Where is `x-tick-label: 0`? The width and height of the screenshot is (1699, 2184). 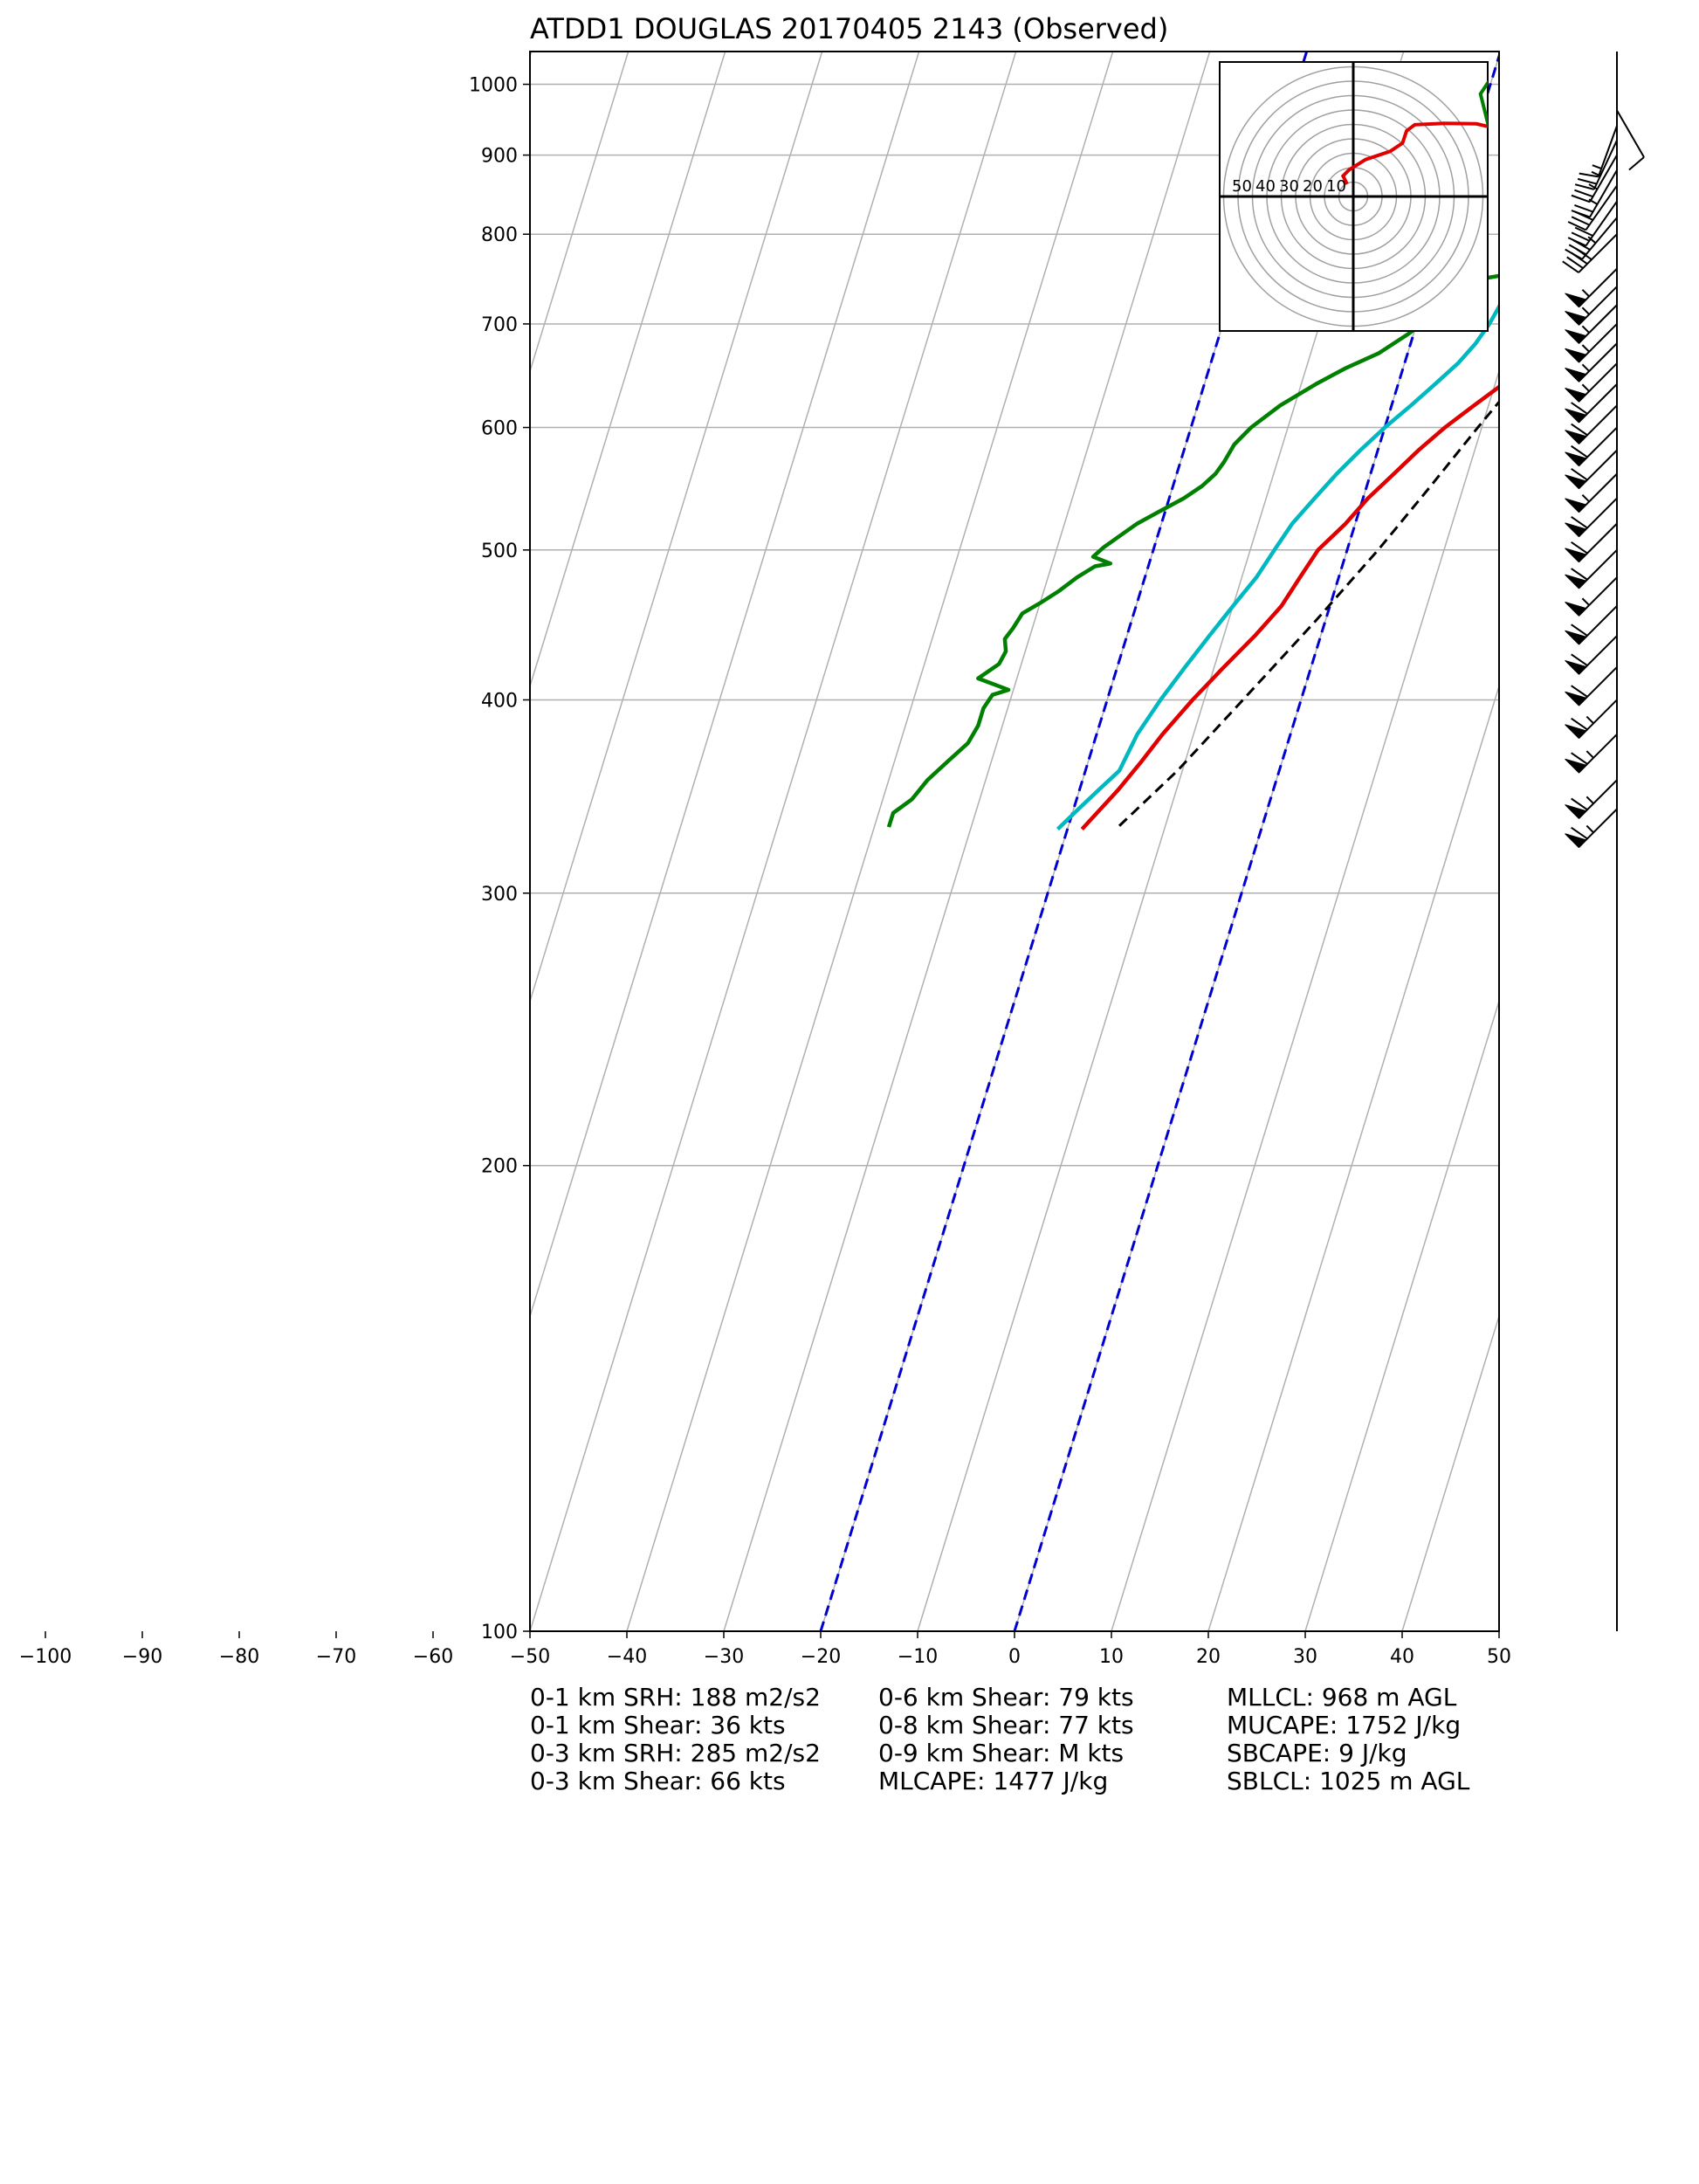
x-tick-label: 0 is located at coordinates (1014, 1657).